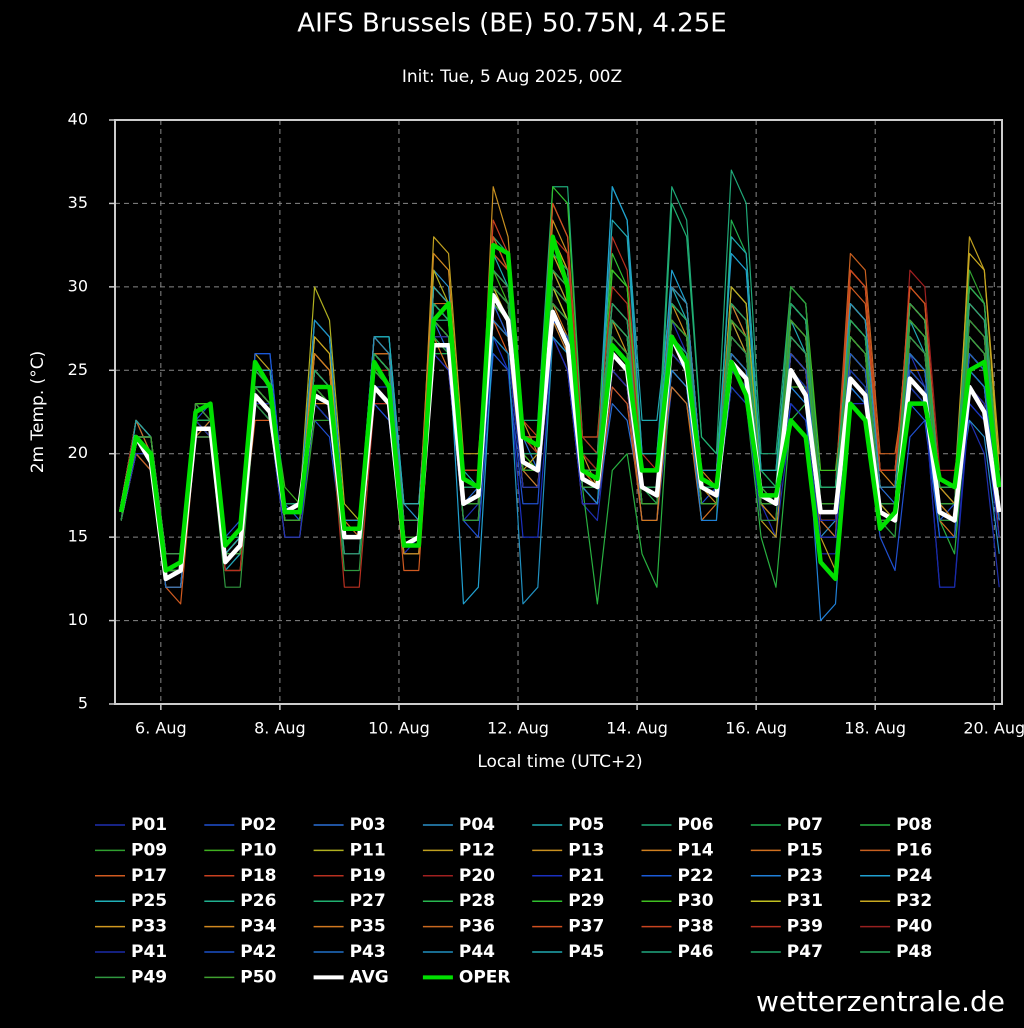 This screenshot has height=1028, width=1024. I want to click on x-tick-label: 10. Aug, so click(399, 728).